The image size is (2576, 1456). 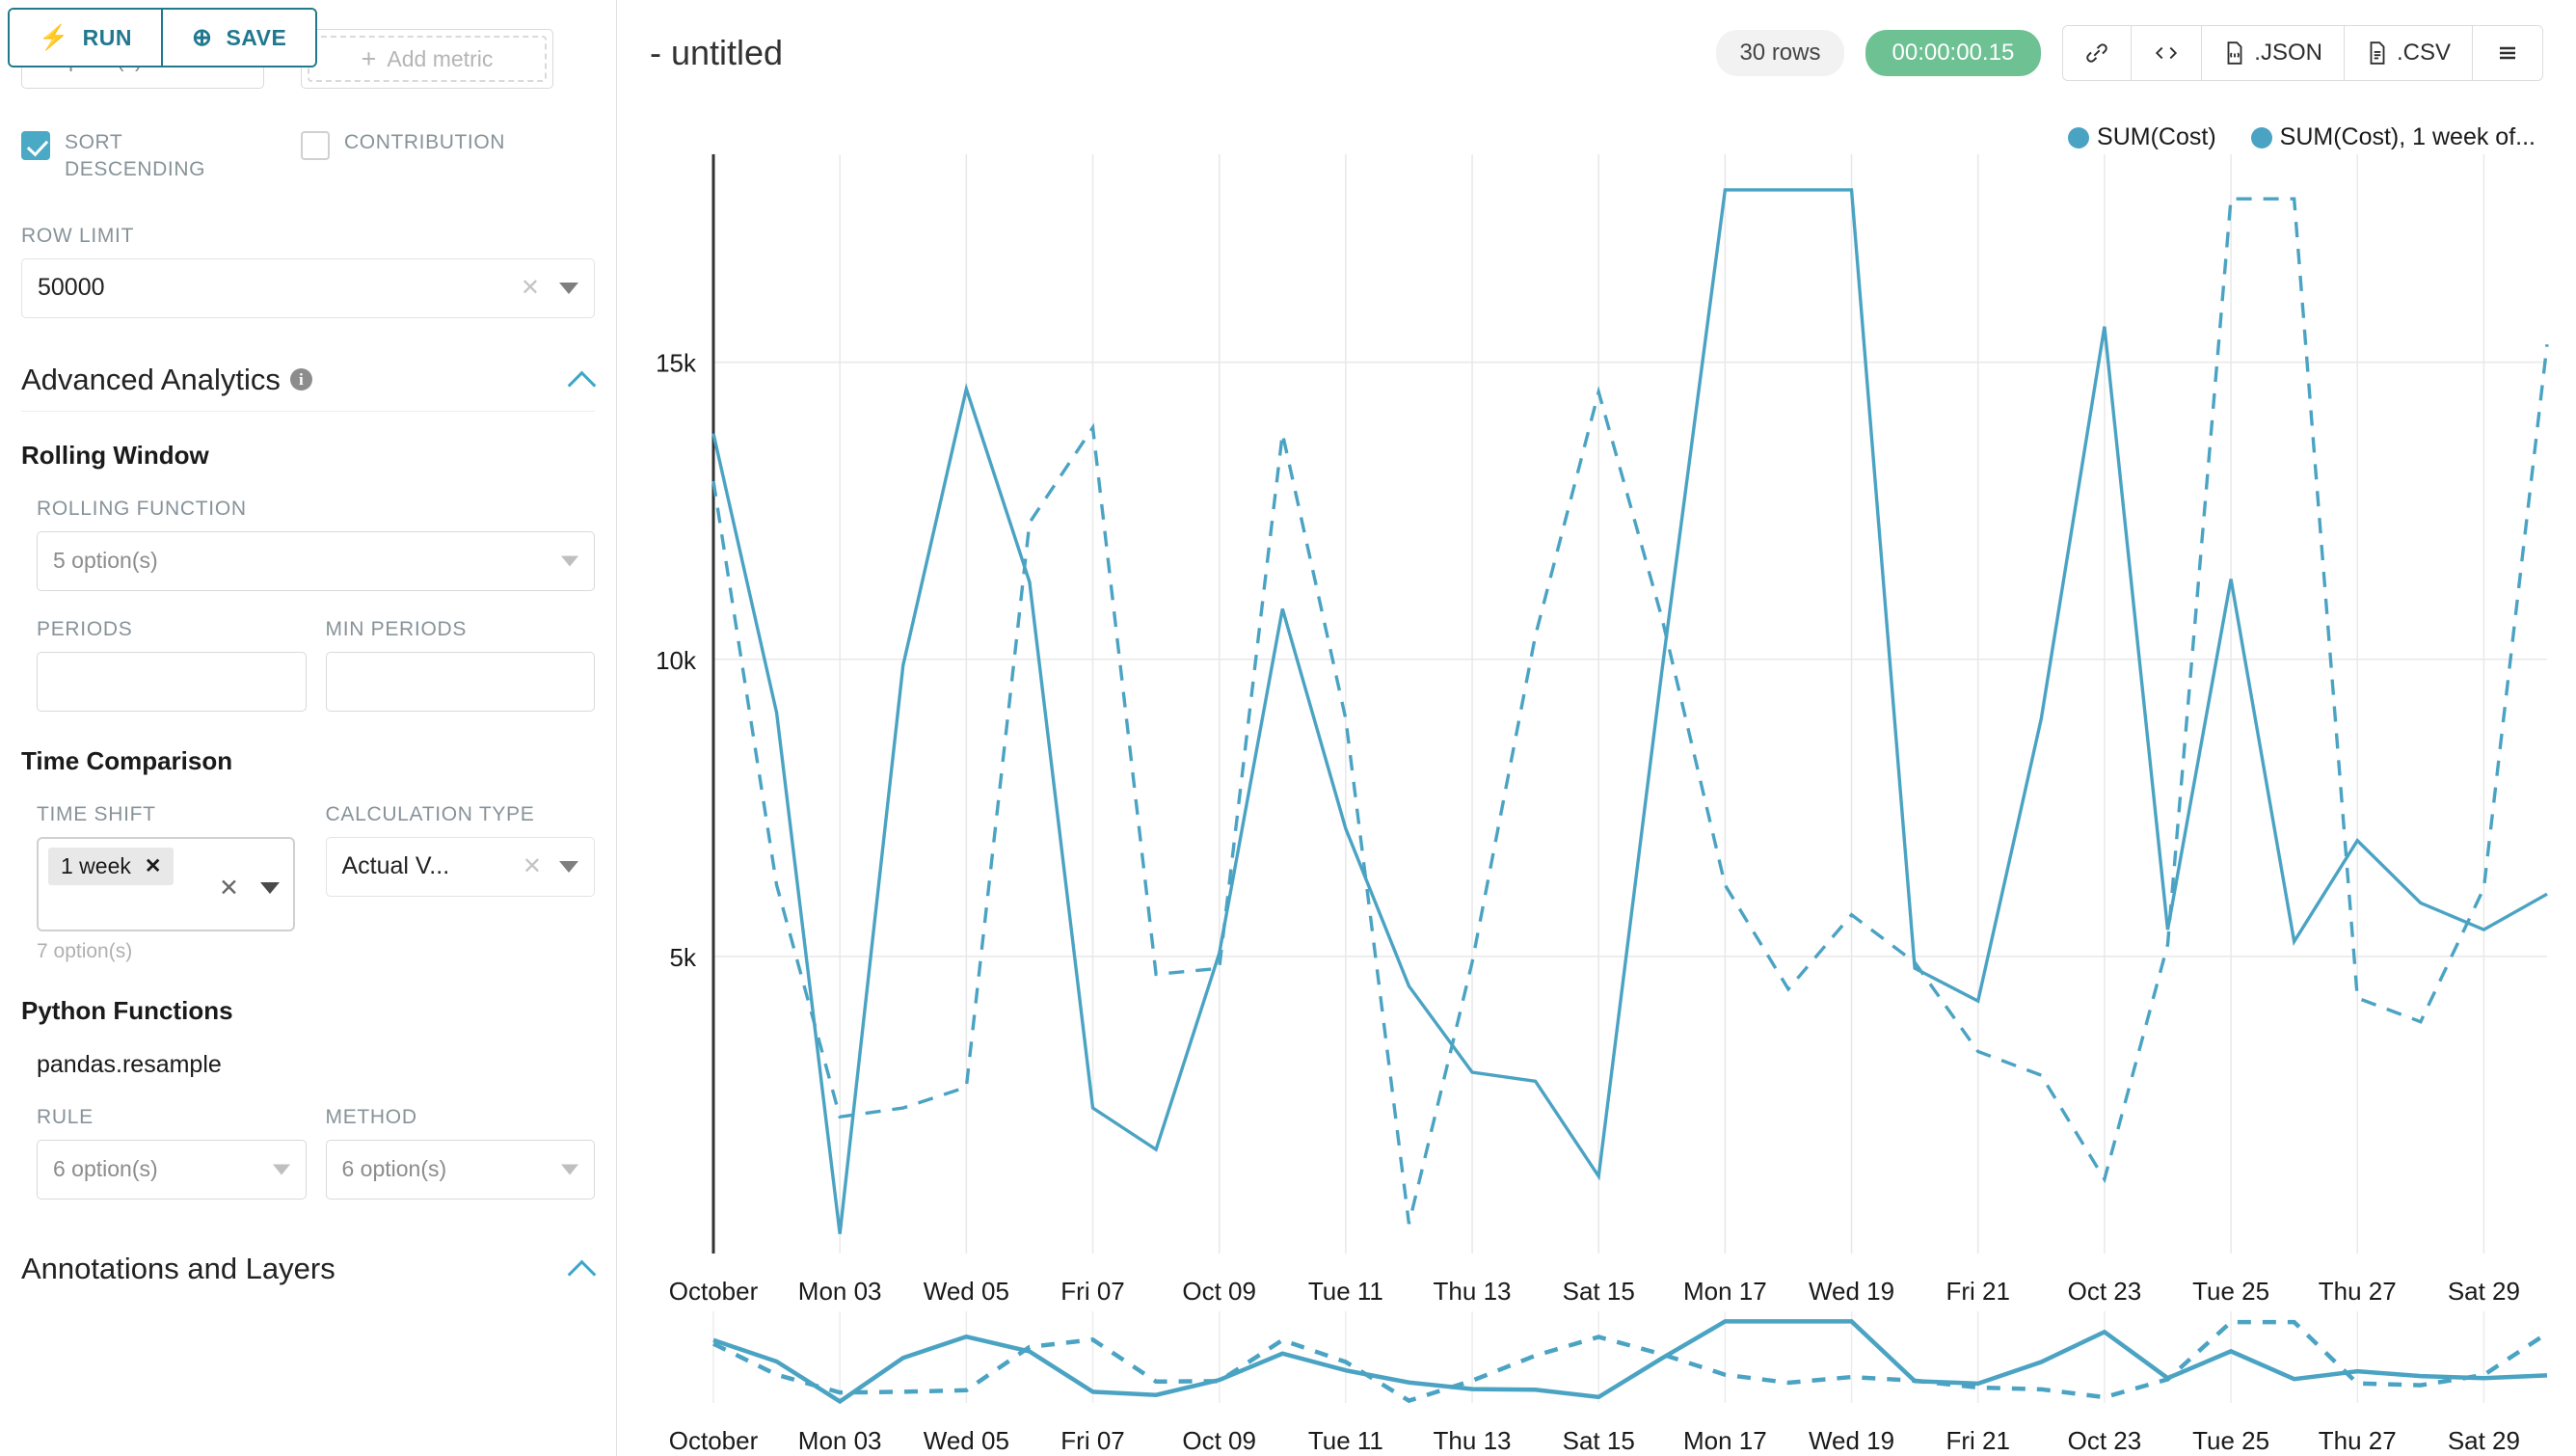 I want to click on legend-color-dot, so click(x=2079, y=137).